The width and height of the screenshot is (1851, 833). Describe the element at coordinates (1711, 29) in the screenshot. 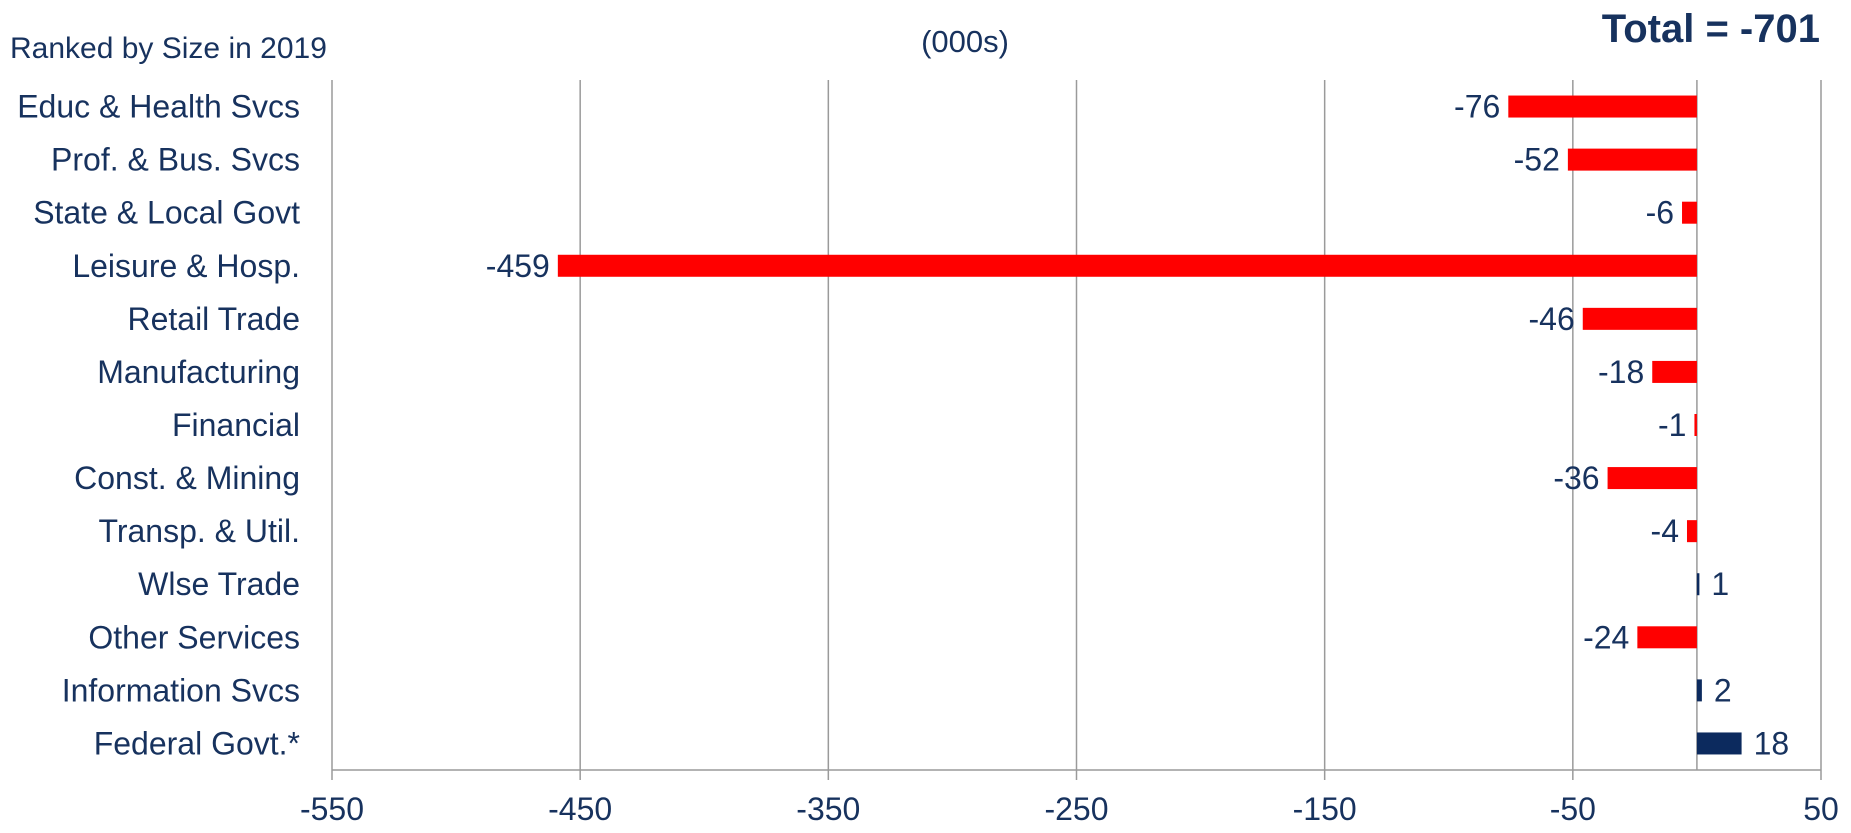

I see `total-label: Total = -701` at that location.